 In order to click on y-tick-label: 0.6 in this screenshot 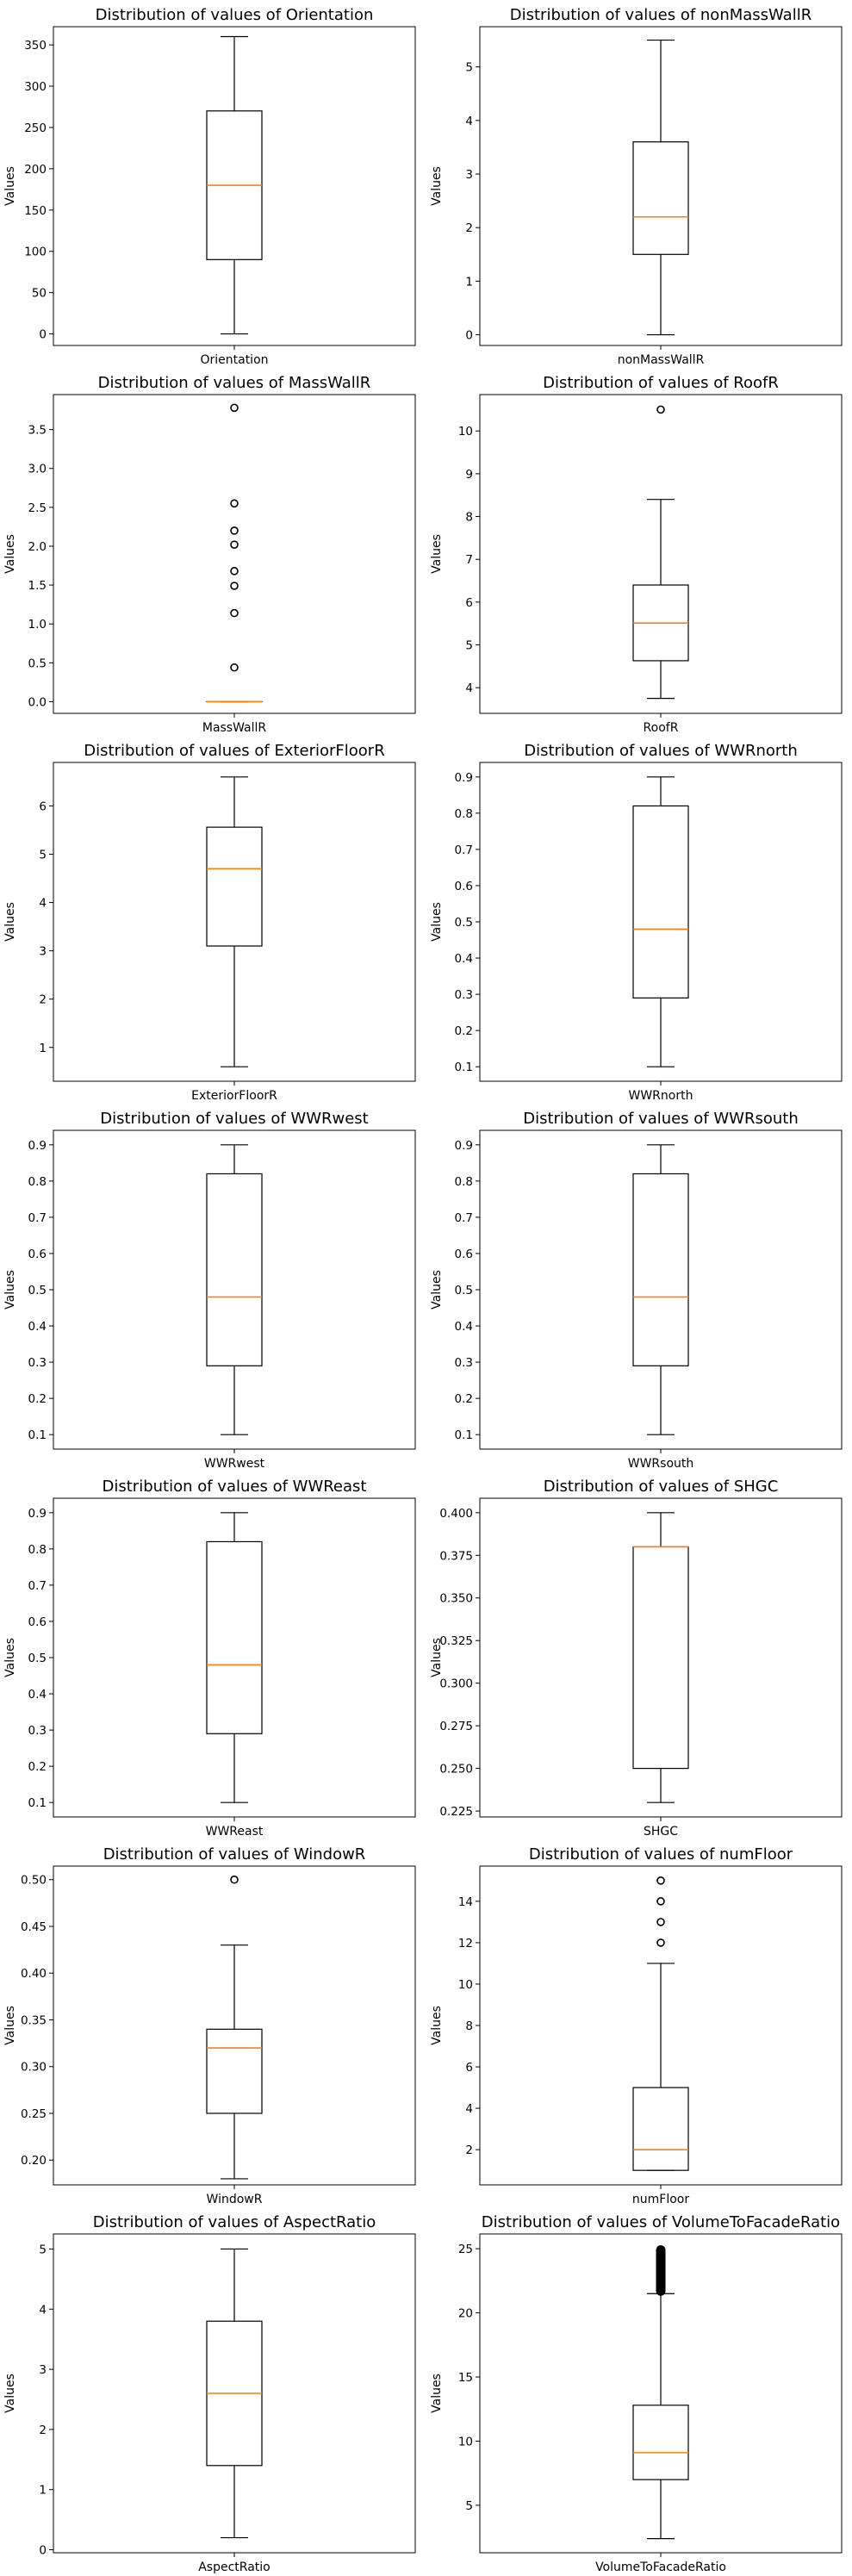, I will do `click(464, 887)`.